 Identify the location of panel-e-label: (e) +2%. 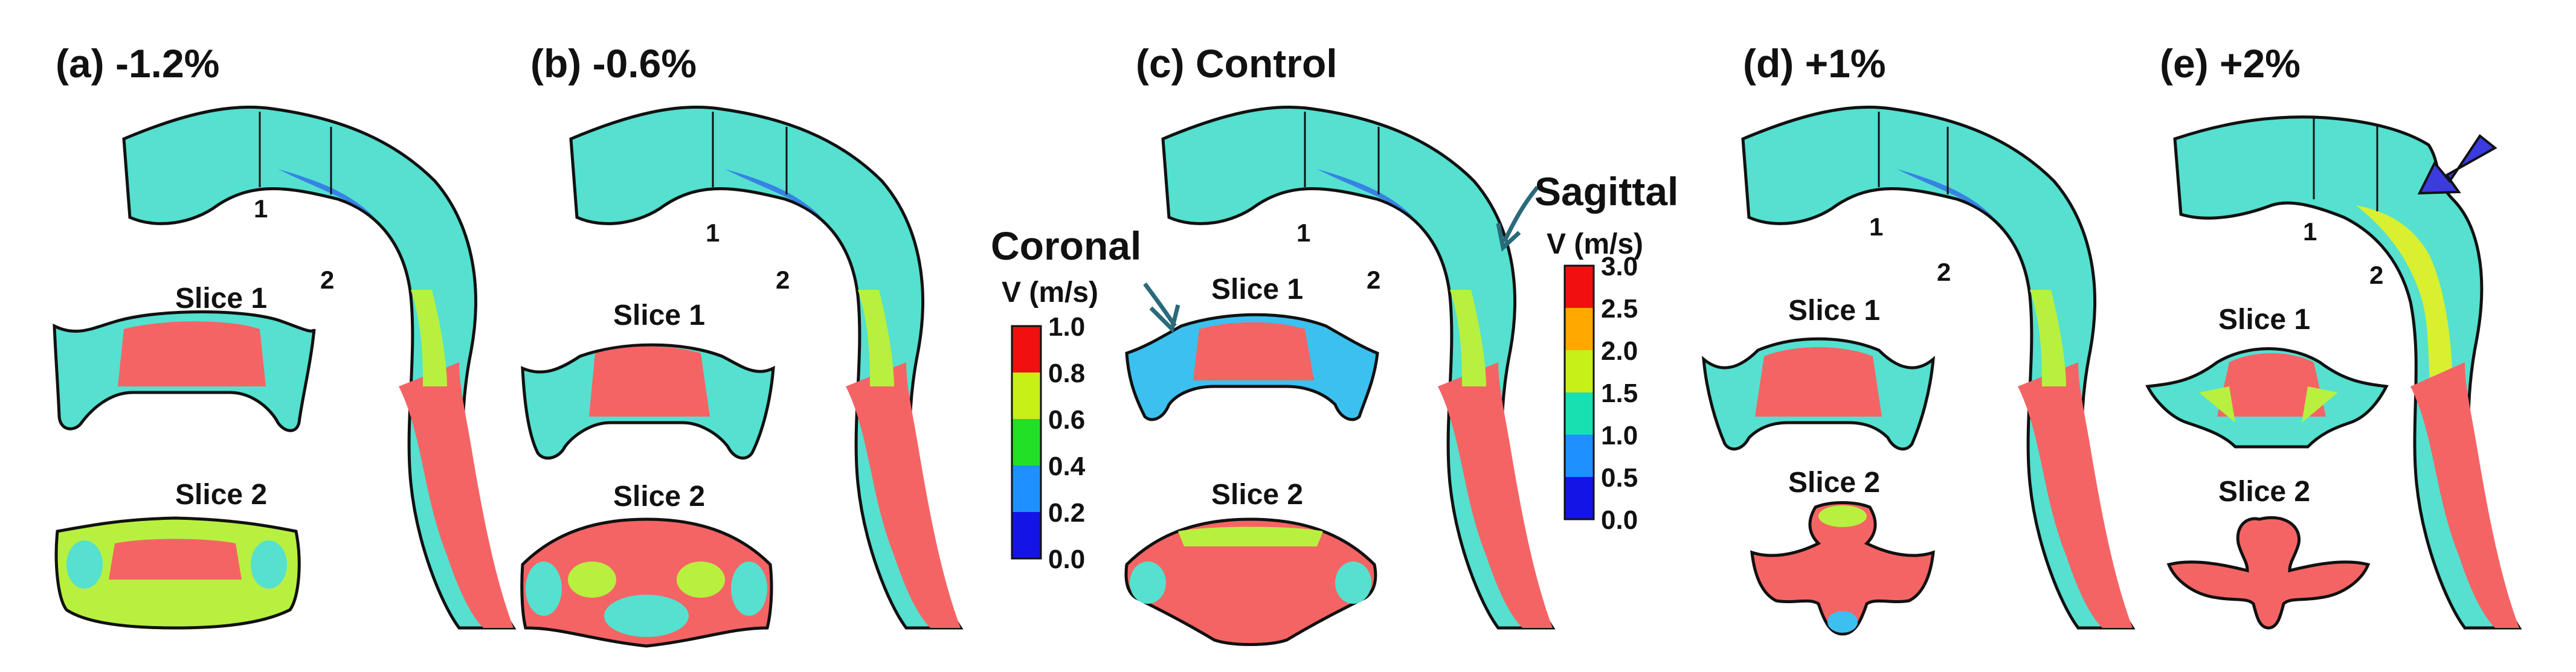
(2231, 63).